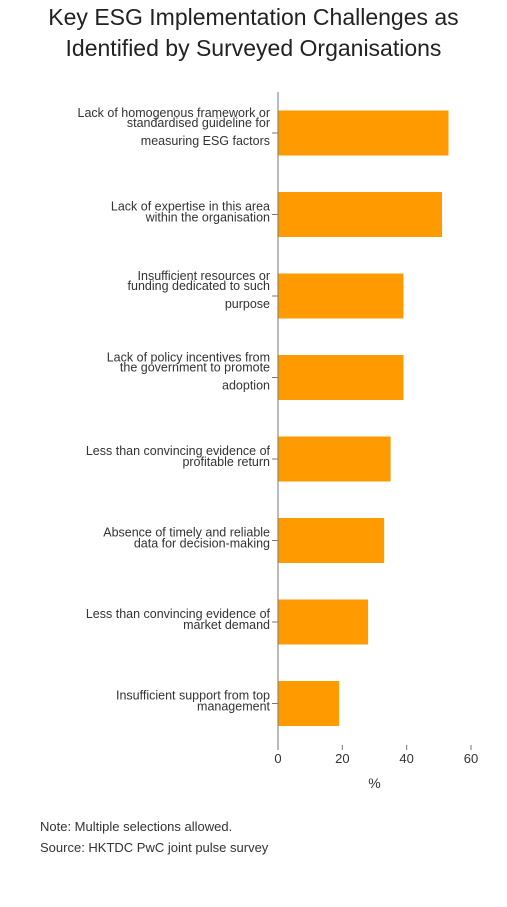 The image size is (507, 907). What do you see at coordinates (342, 758) in the screenshot?
I see `x-tick-label: 20` at bounding box center [342, 758].